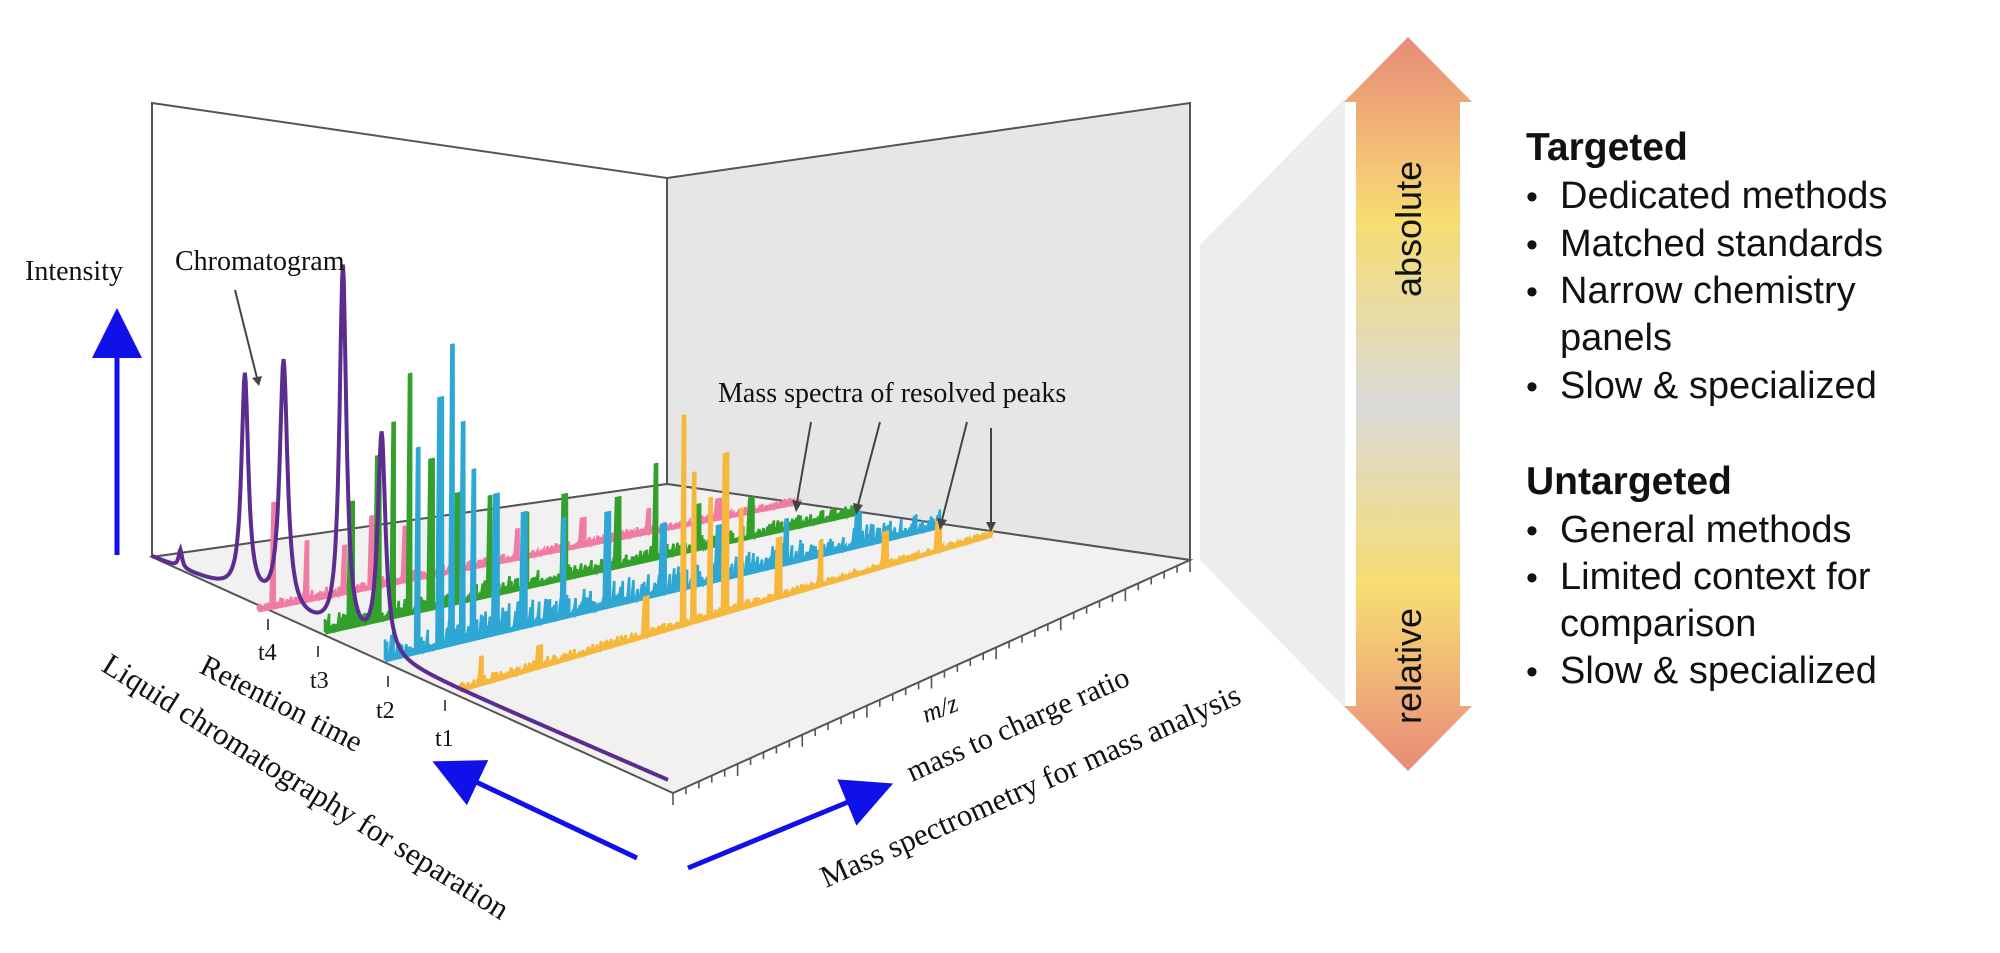 The image size is (2000, 953). What do you see at coordinates (591, 572) in the screenshot?
I see `spectrum-t3-baseline` at bounding box center [591, 572].